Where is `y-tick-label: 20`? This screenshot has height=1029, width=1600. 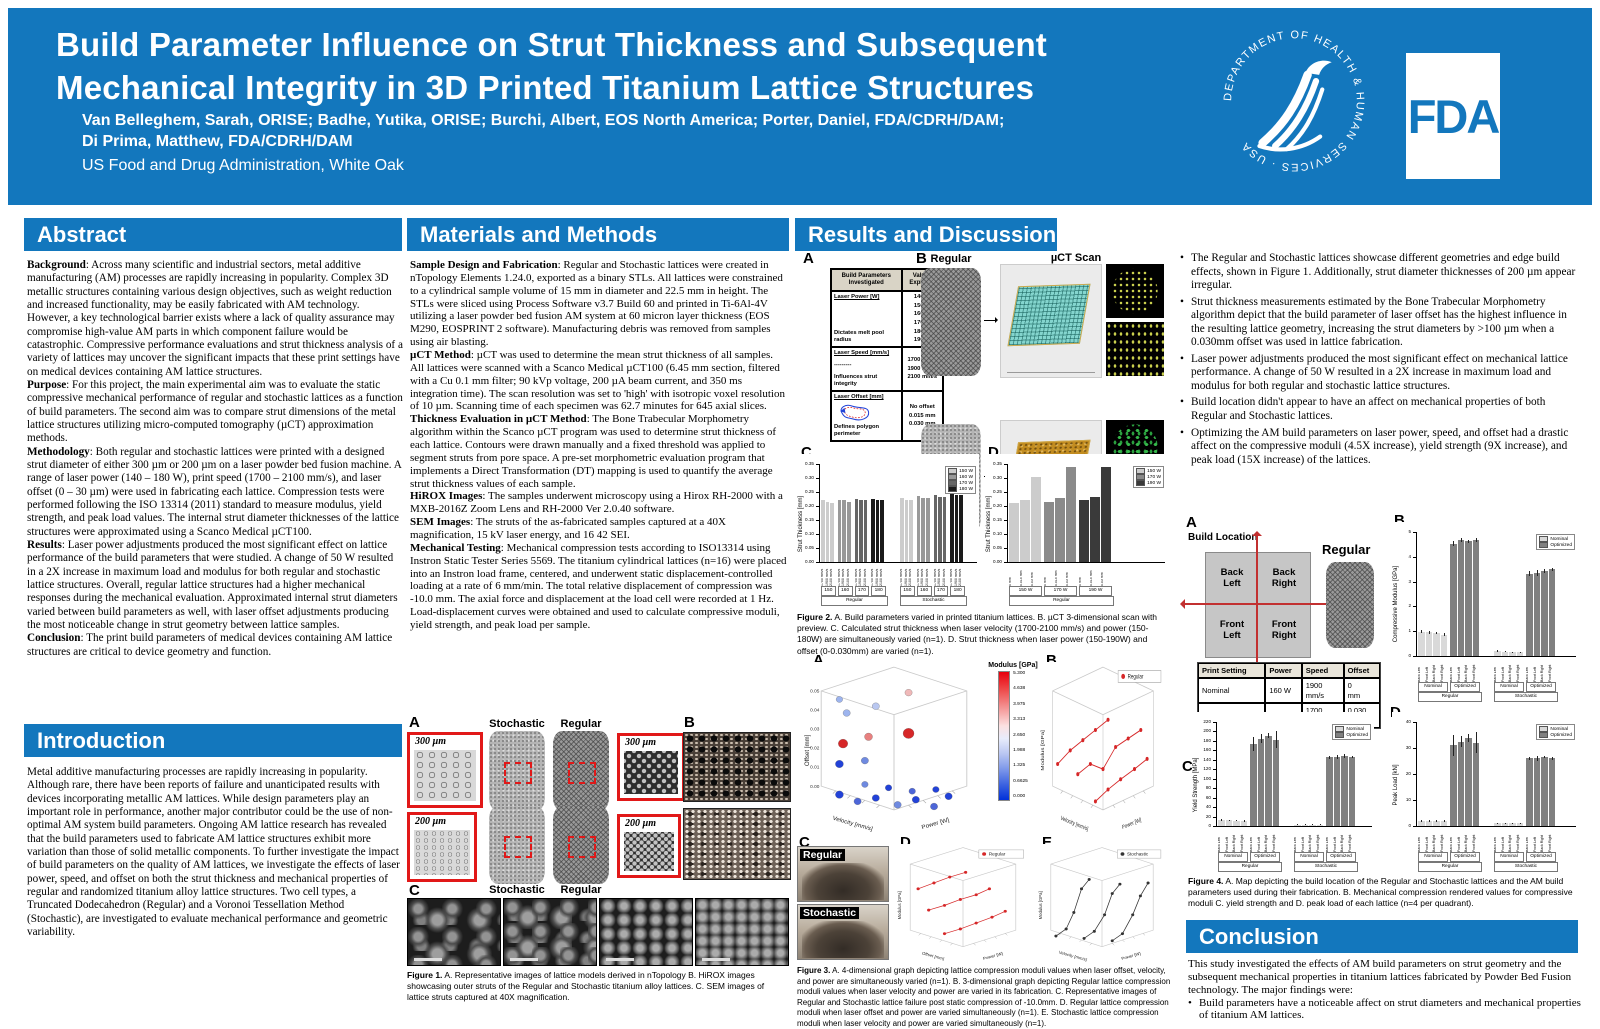 y-tick-label: 20 is located at coordinates (1208, 816).